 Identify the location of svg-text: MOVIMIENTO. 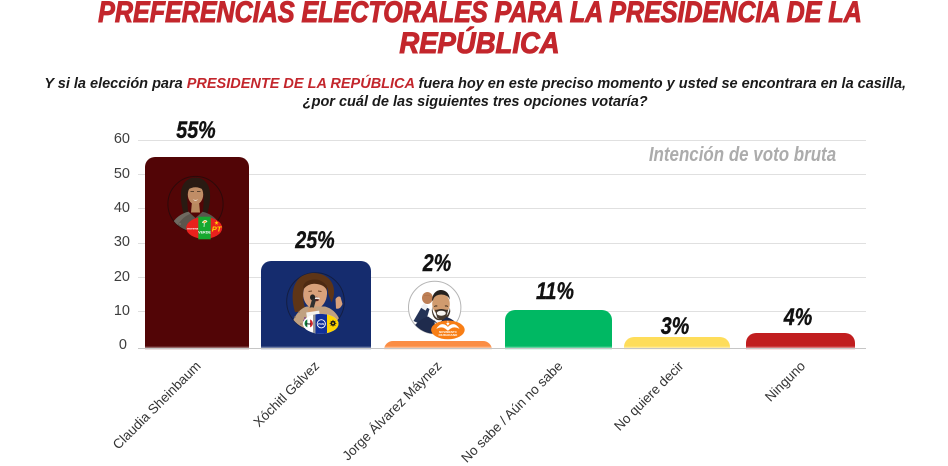
(448, 332).